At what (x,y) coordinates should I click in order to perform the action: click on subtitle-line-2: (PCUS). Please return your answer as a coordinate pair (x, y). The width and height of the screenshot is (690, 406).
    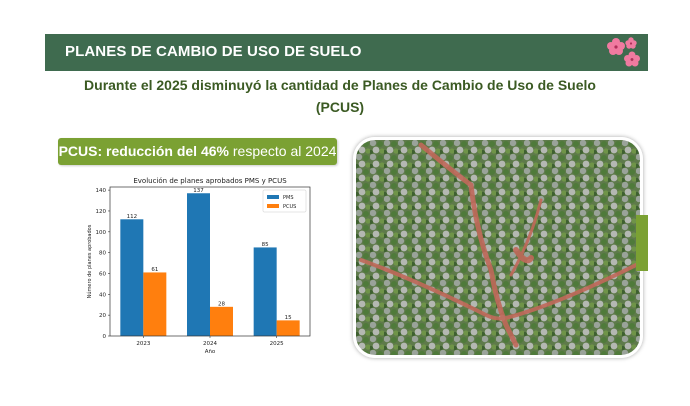
    Looking at the image, I should click on (340, 107).